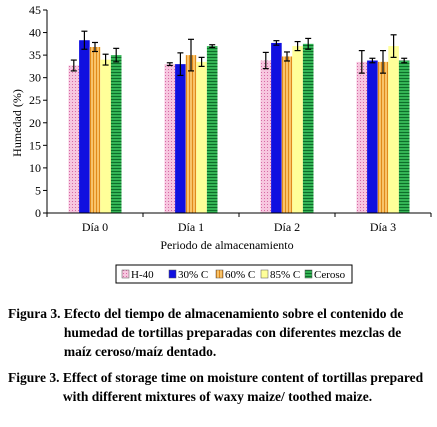  Describe the element at coordinates (191, 227) in the screenshot. I see `x-tick-label: Día 1` at that location.